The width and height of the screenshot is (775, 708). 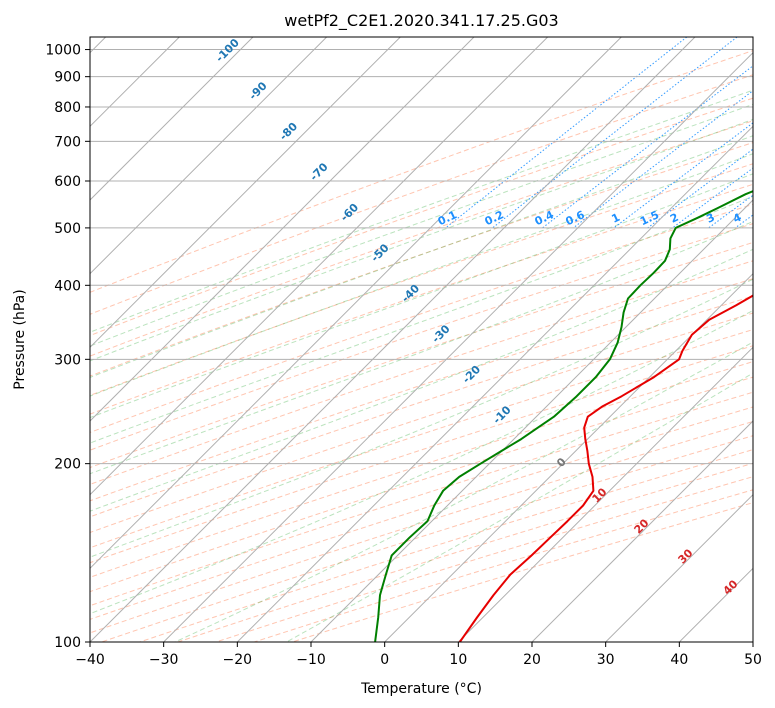 What do you see at coordinates (753, 660) in the screenshot?
I see `x-tick-label: 50` at bounding box center [753, 660].